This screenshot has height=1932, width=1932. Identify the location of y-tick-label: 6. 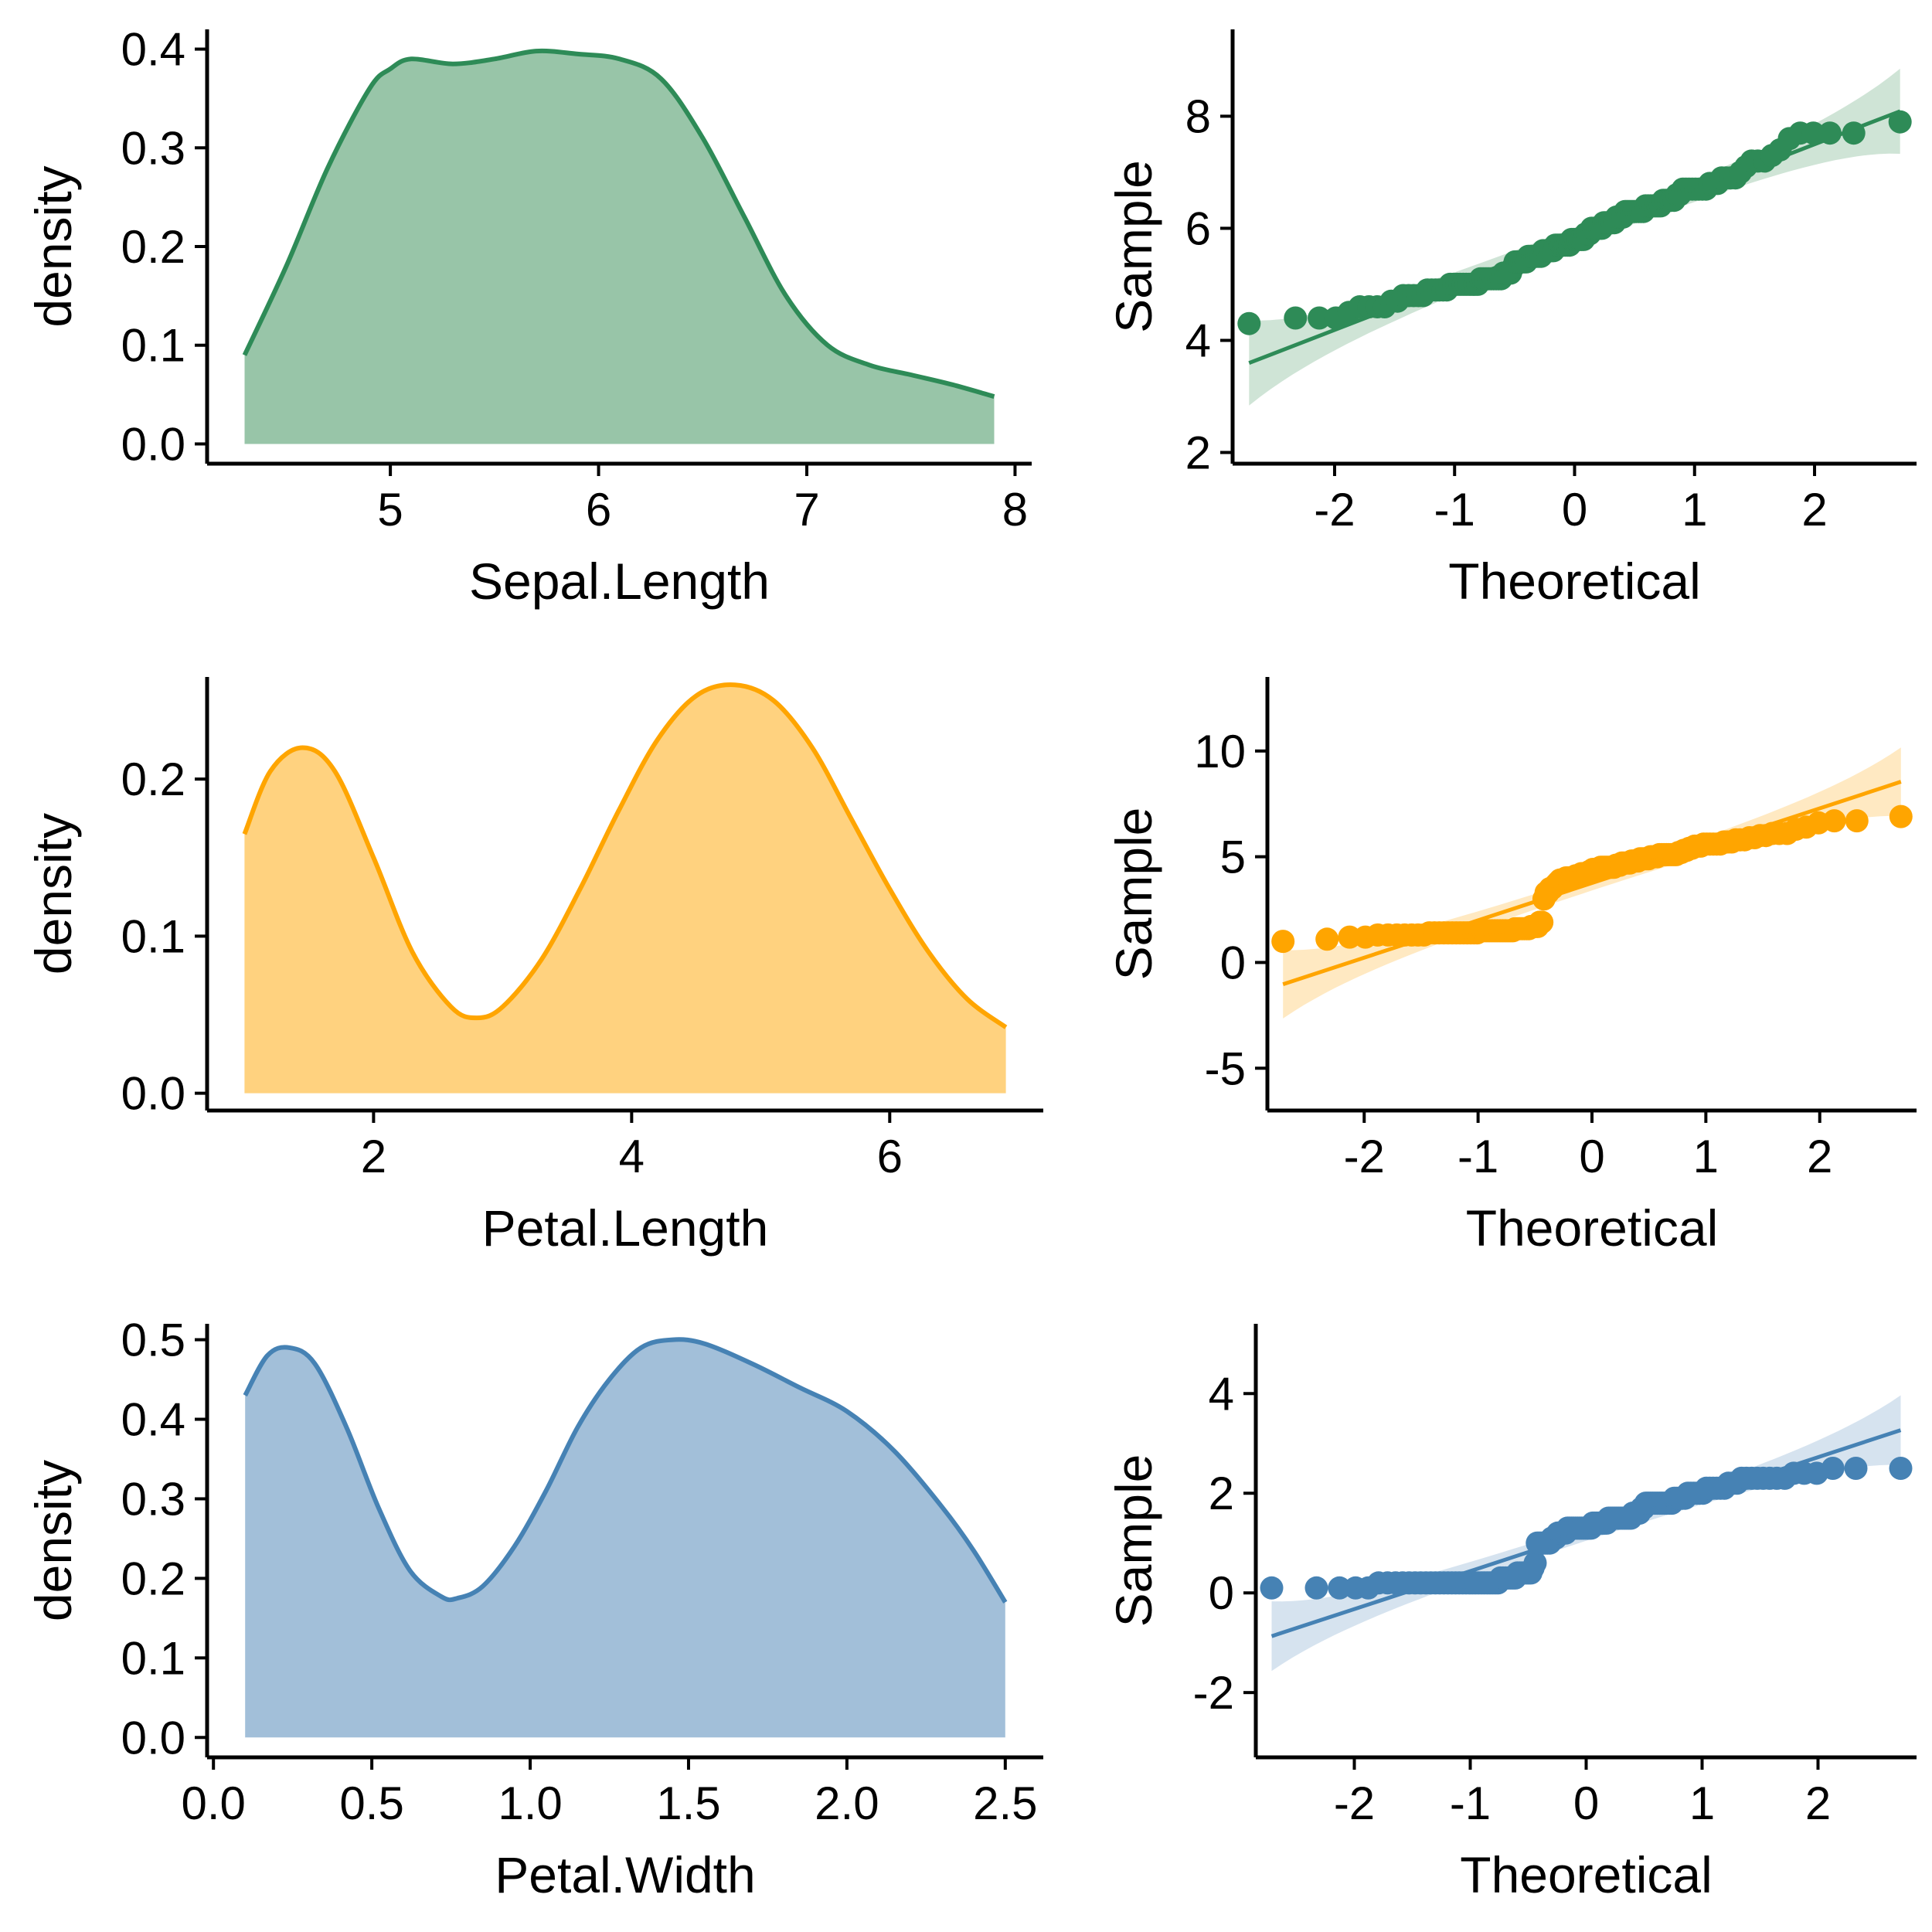
(1198, 228).